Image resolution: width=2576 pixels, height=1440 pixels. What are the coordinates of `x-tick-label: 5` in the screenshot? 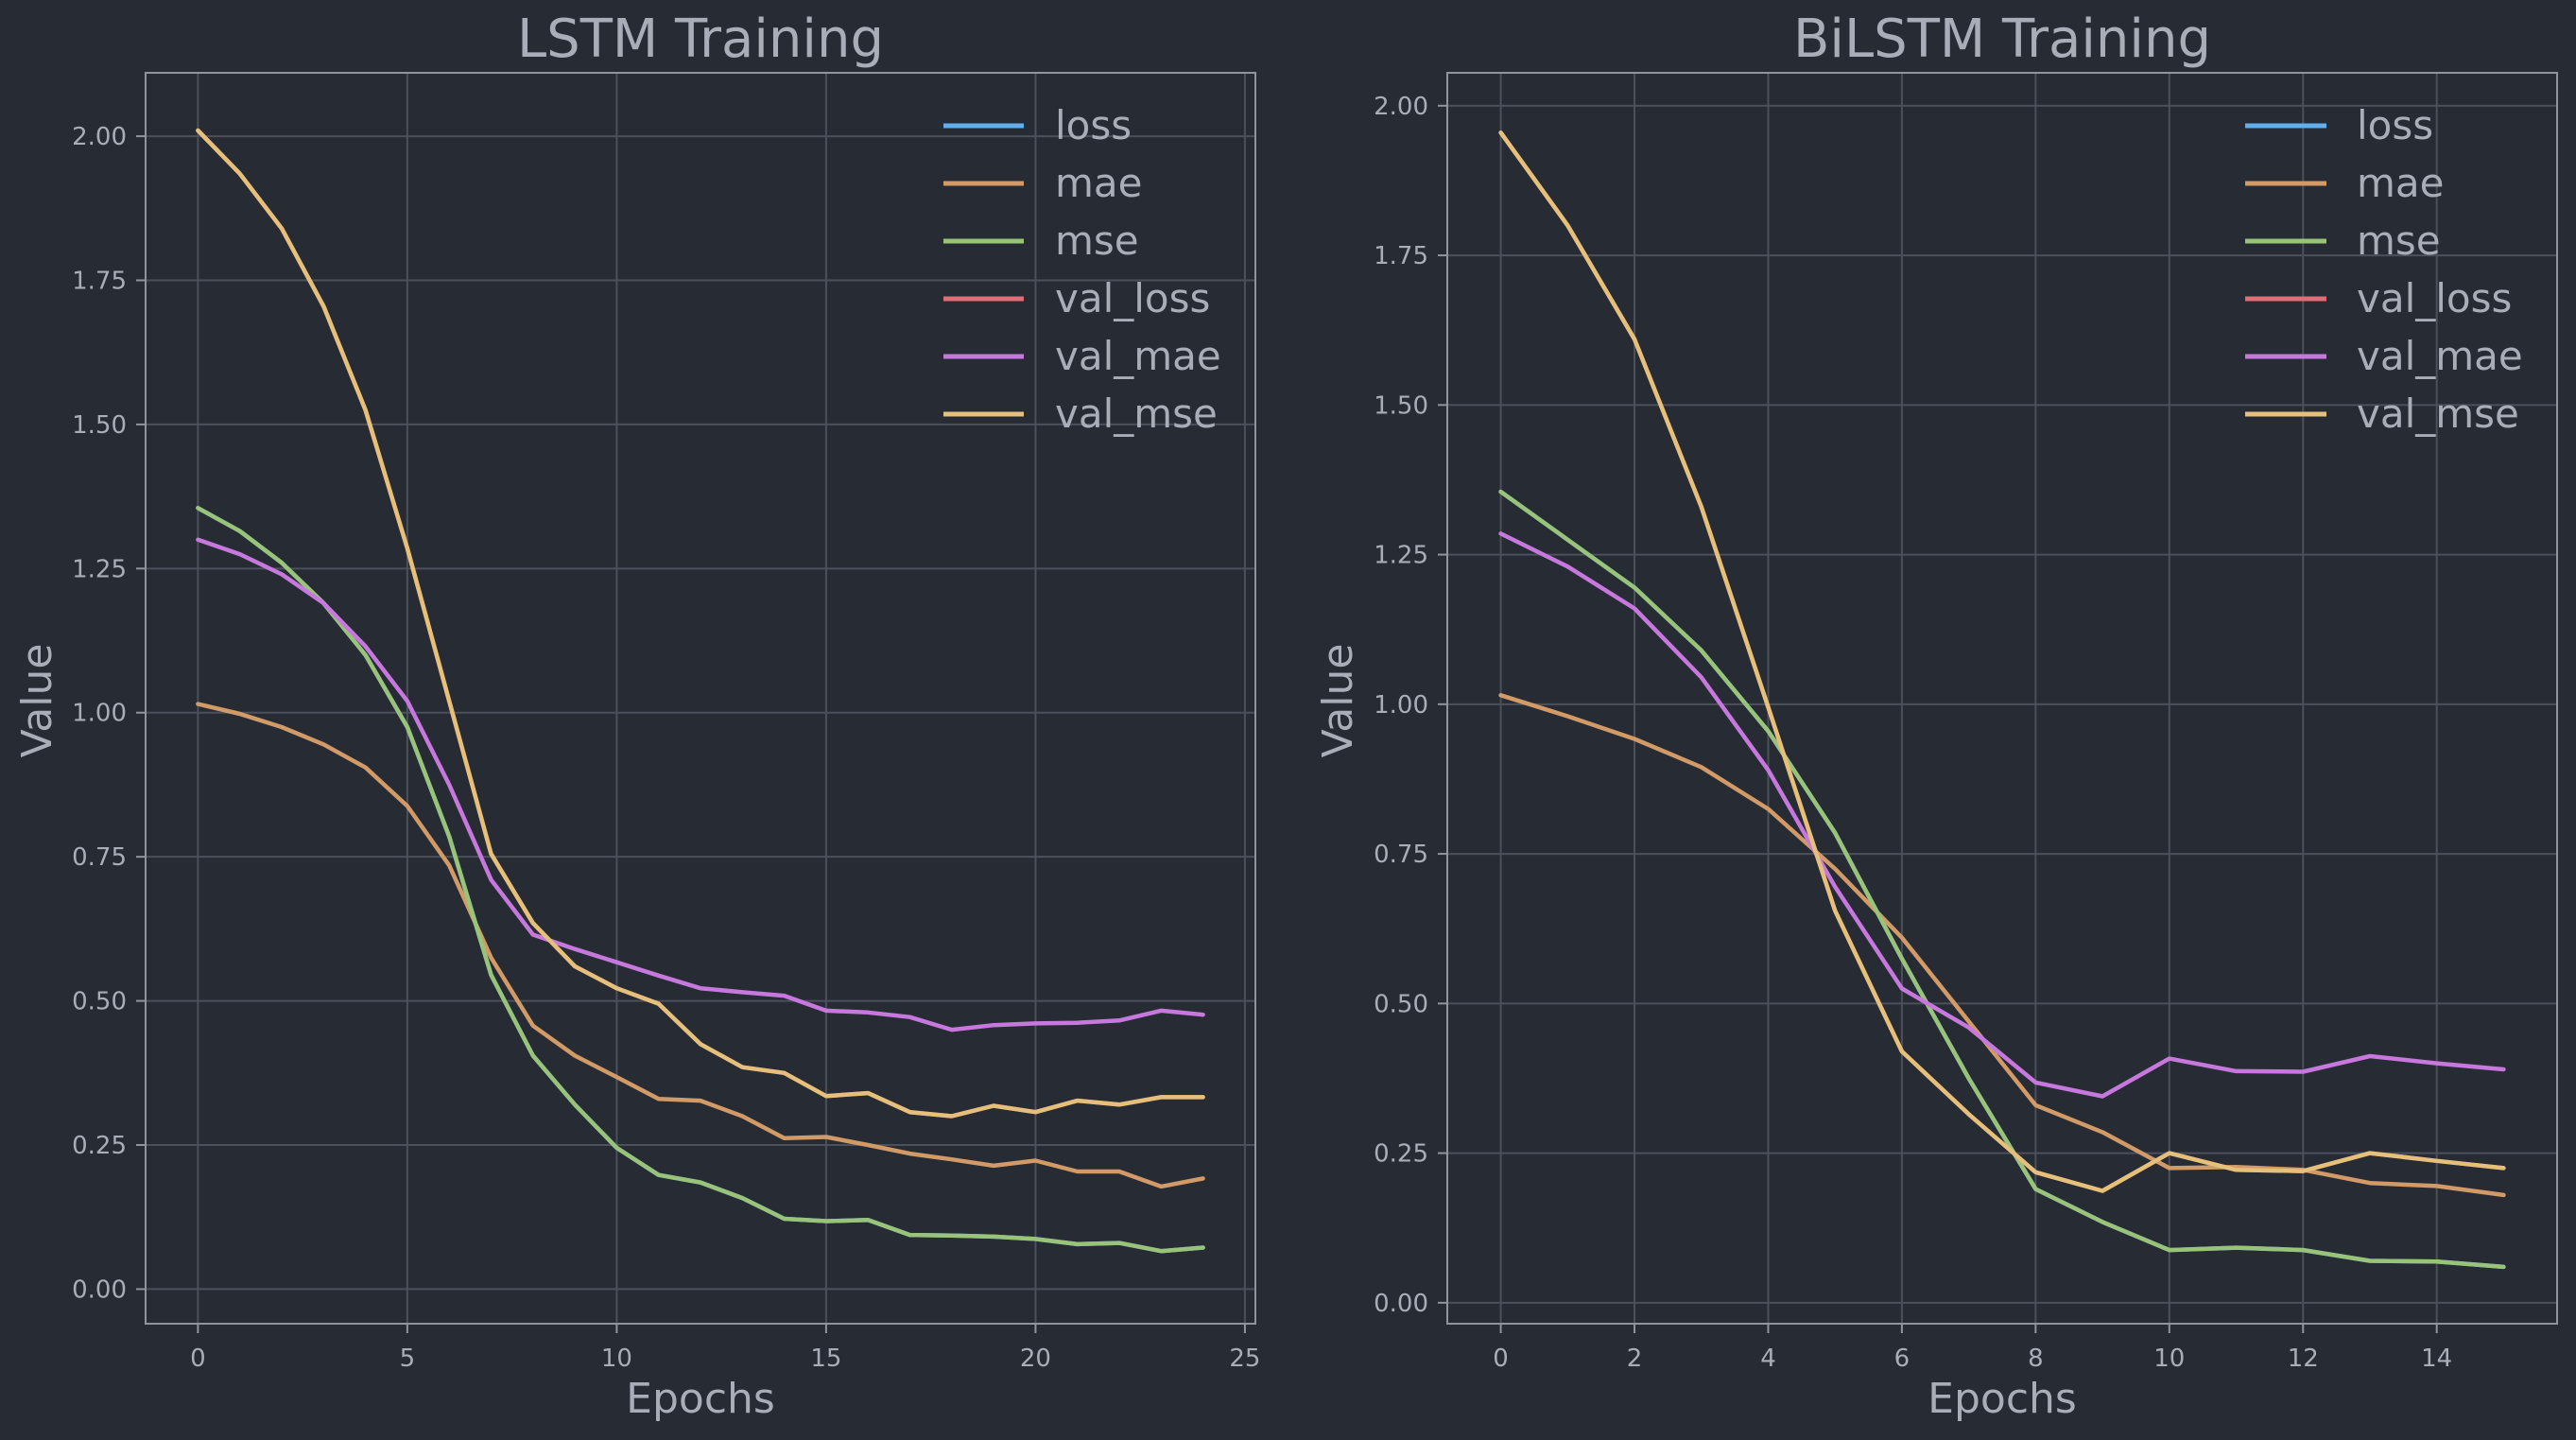 It's located at (408, 1359).